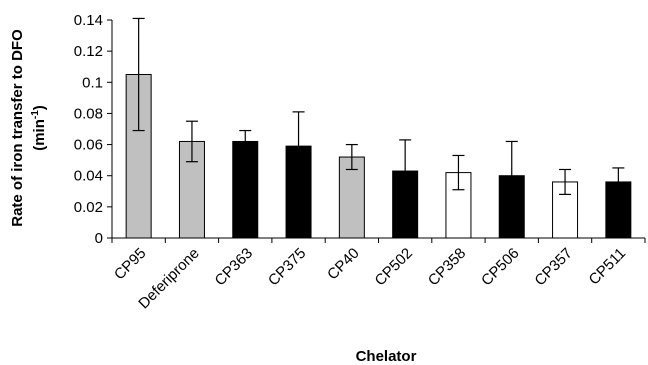 This screenshot has height=365, width=648. What do you see at coordinates (88, 20) in the screenshot?
I see `y-tick-label-7: 0.14` at bounding box center [88, 20].